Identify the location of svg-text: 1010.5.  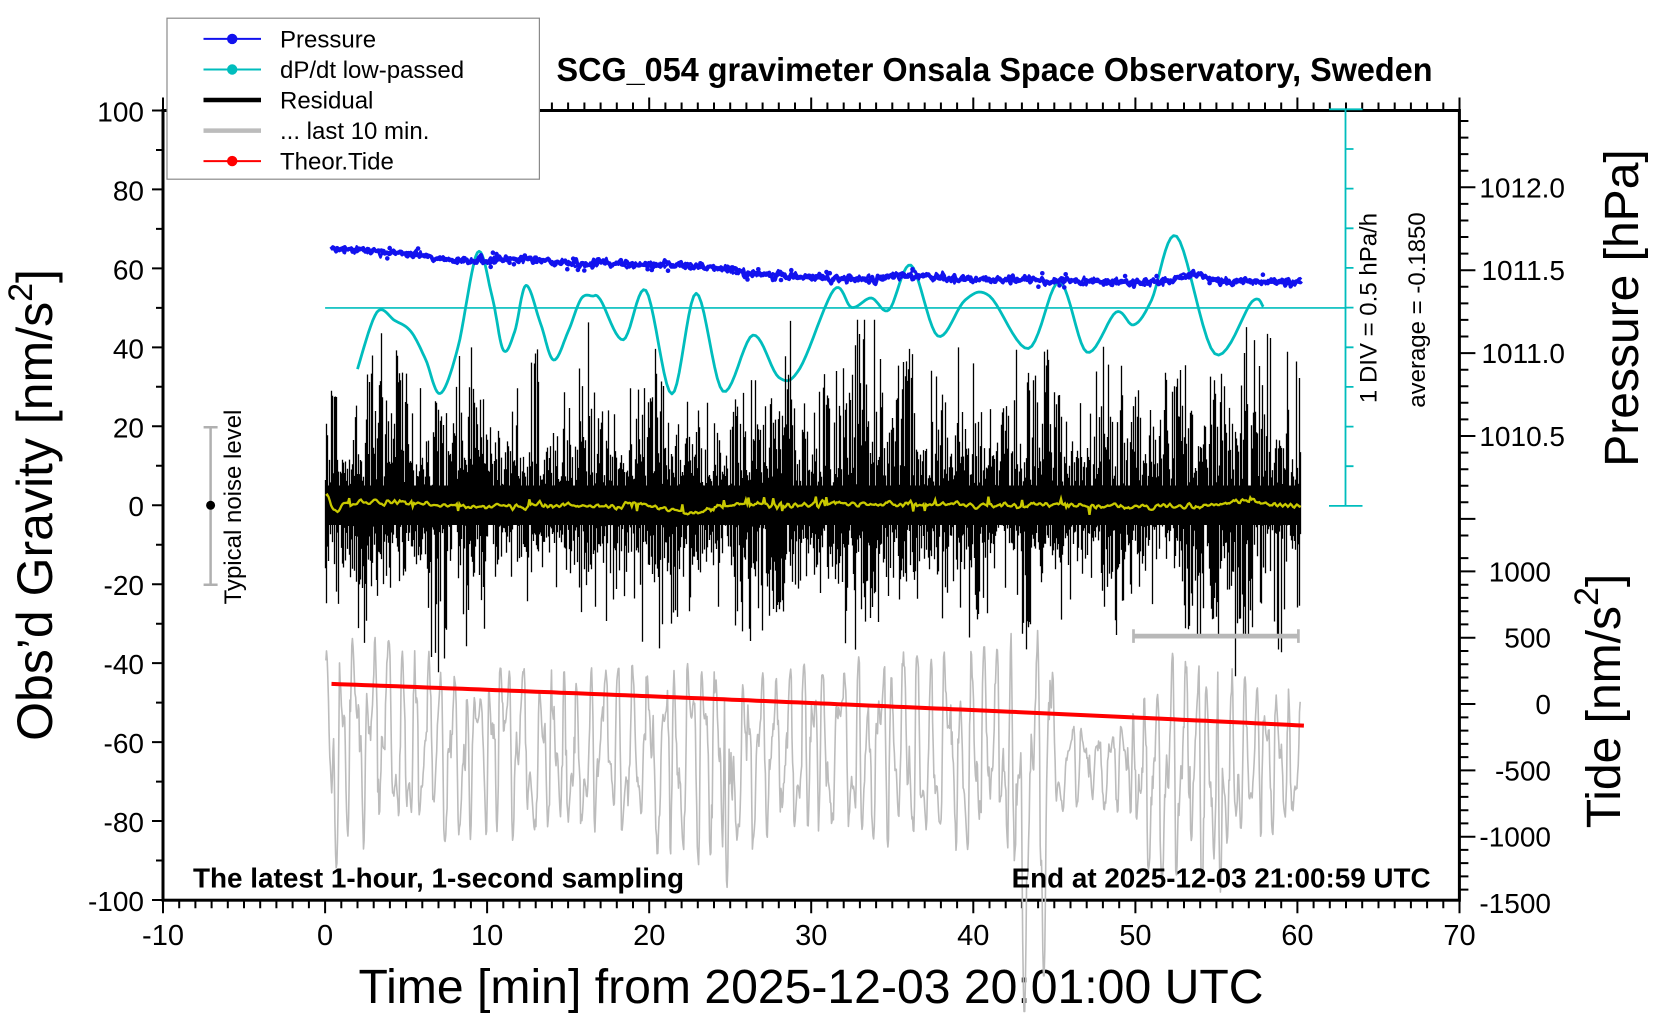
(1522, 436).